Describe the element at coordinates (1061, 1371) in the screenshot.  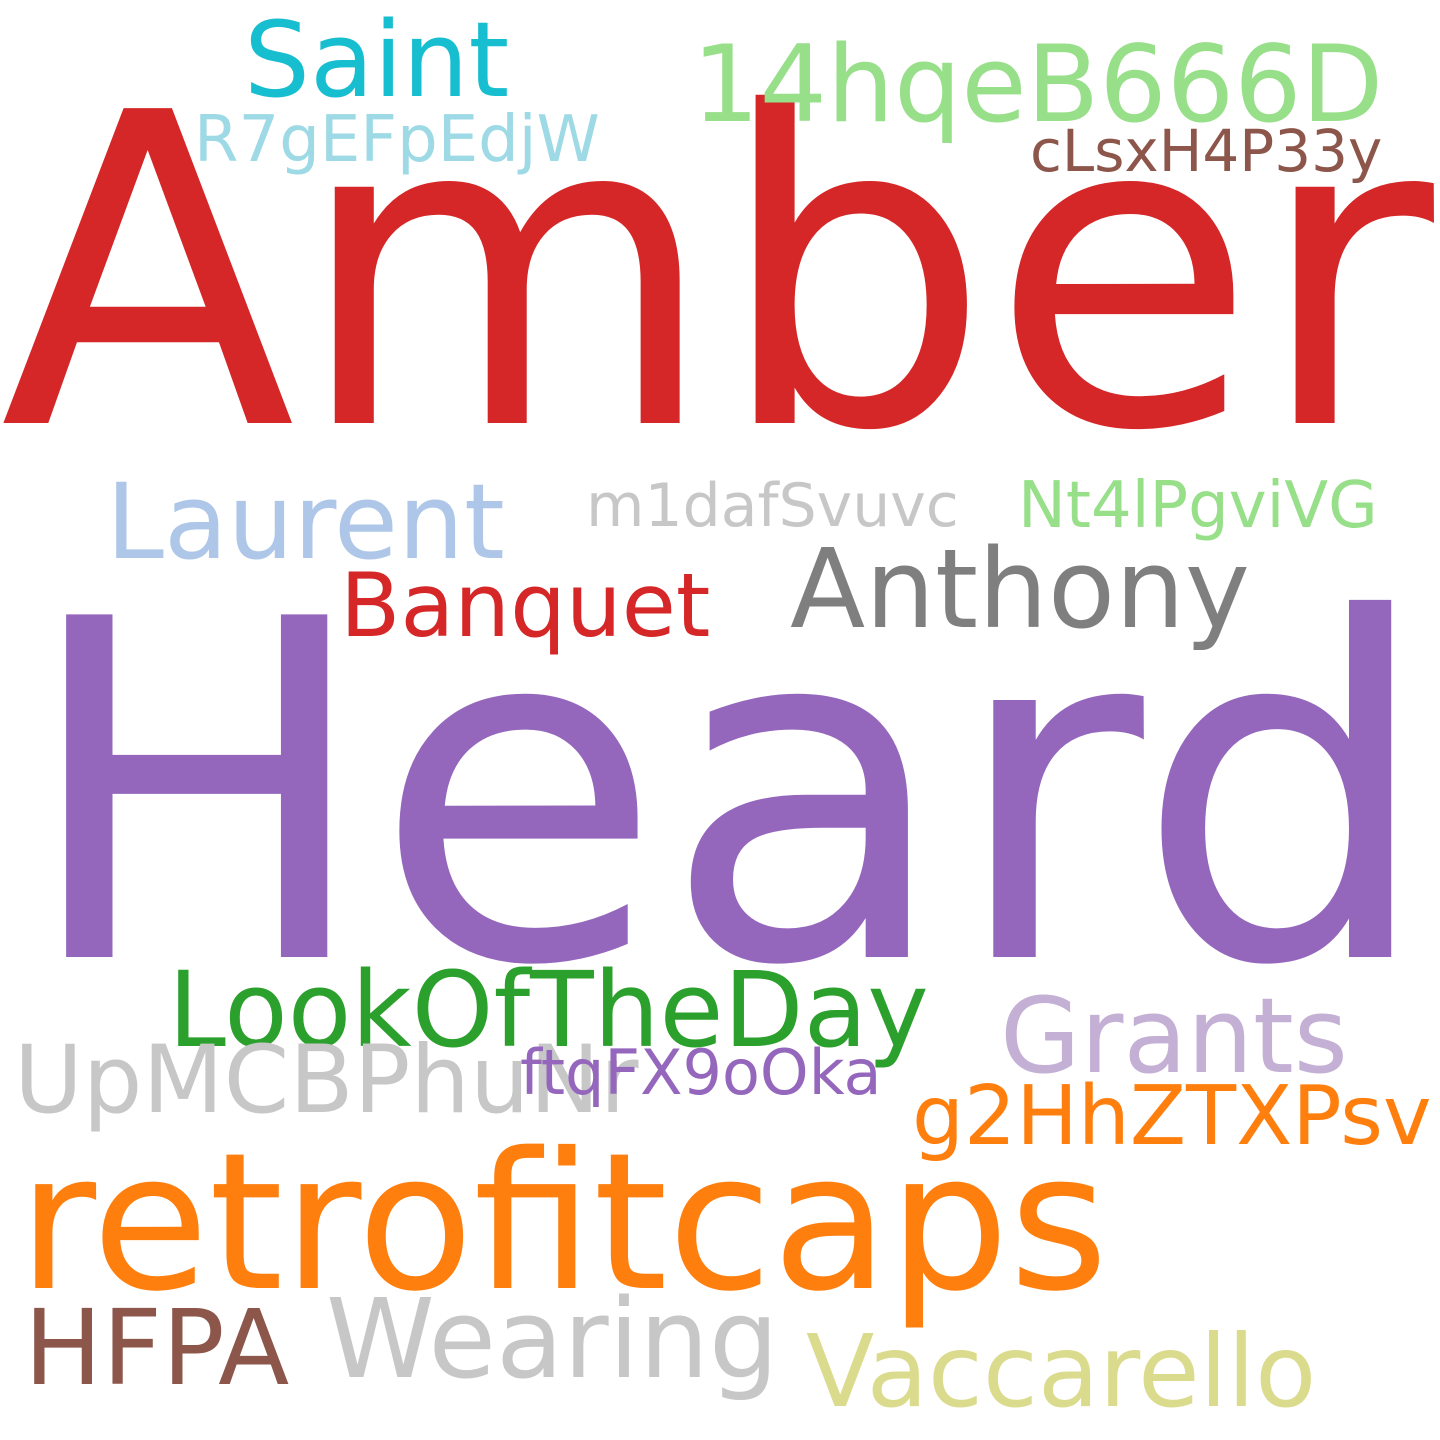
I see `word-vaccarello: Vaccarello` at that location.